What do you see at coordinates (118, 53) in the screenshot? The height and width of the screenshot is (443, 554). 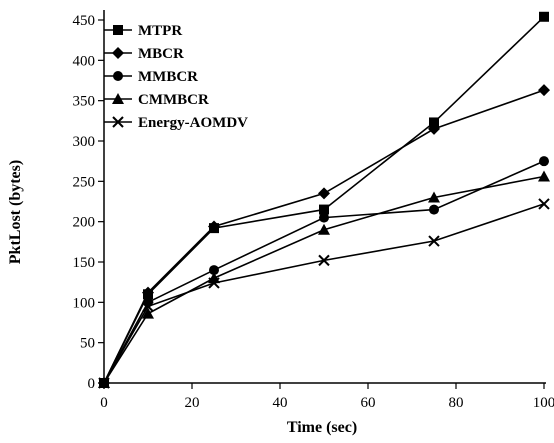 I see `legend-marker-mbcr` at bounding box center [118, 53].